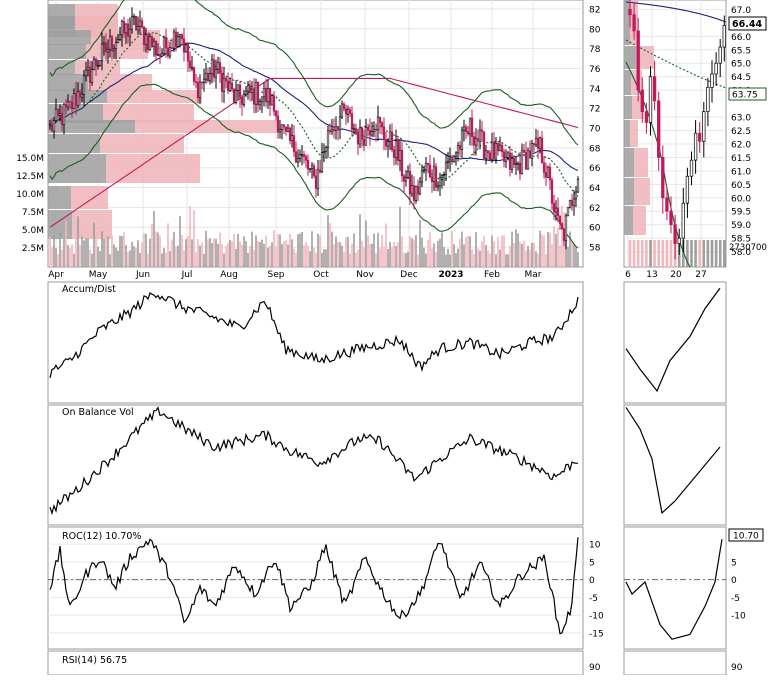  I want to click on roc-zoom-tick-label: 0, so click(734, 581).